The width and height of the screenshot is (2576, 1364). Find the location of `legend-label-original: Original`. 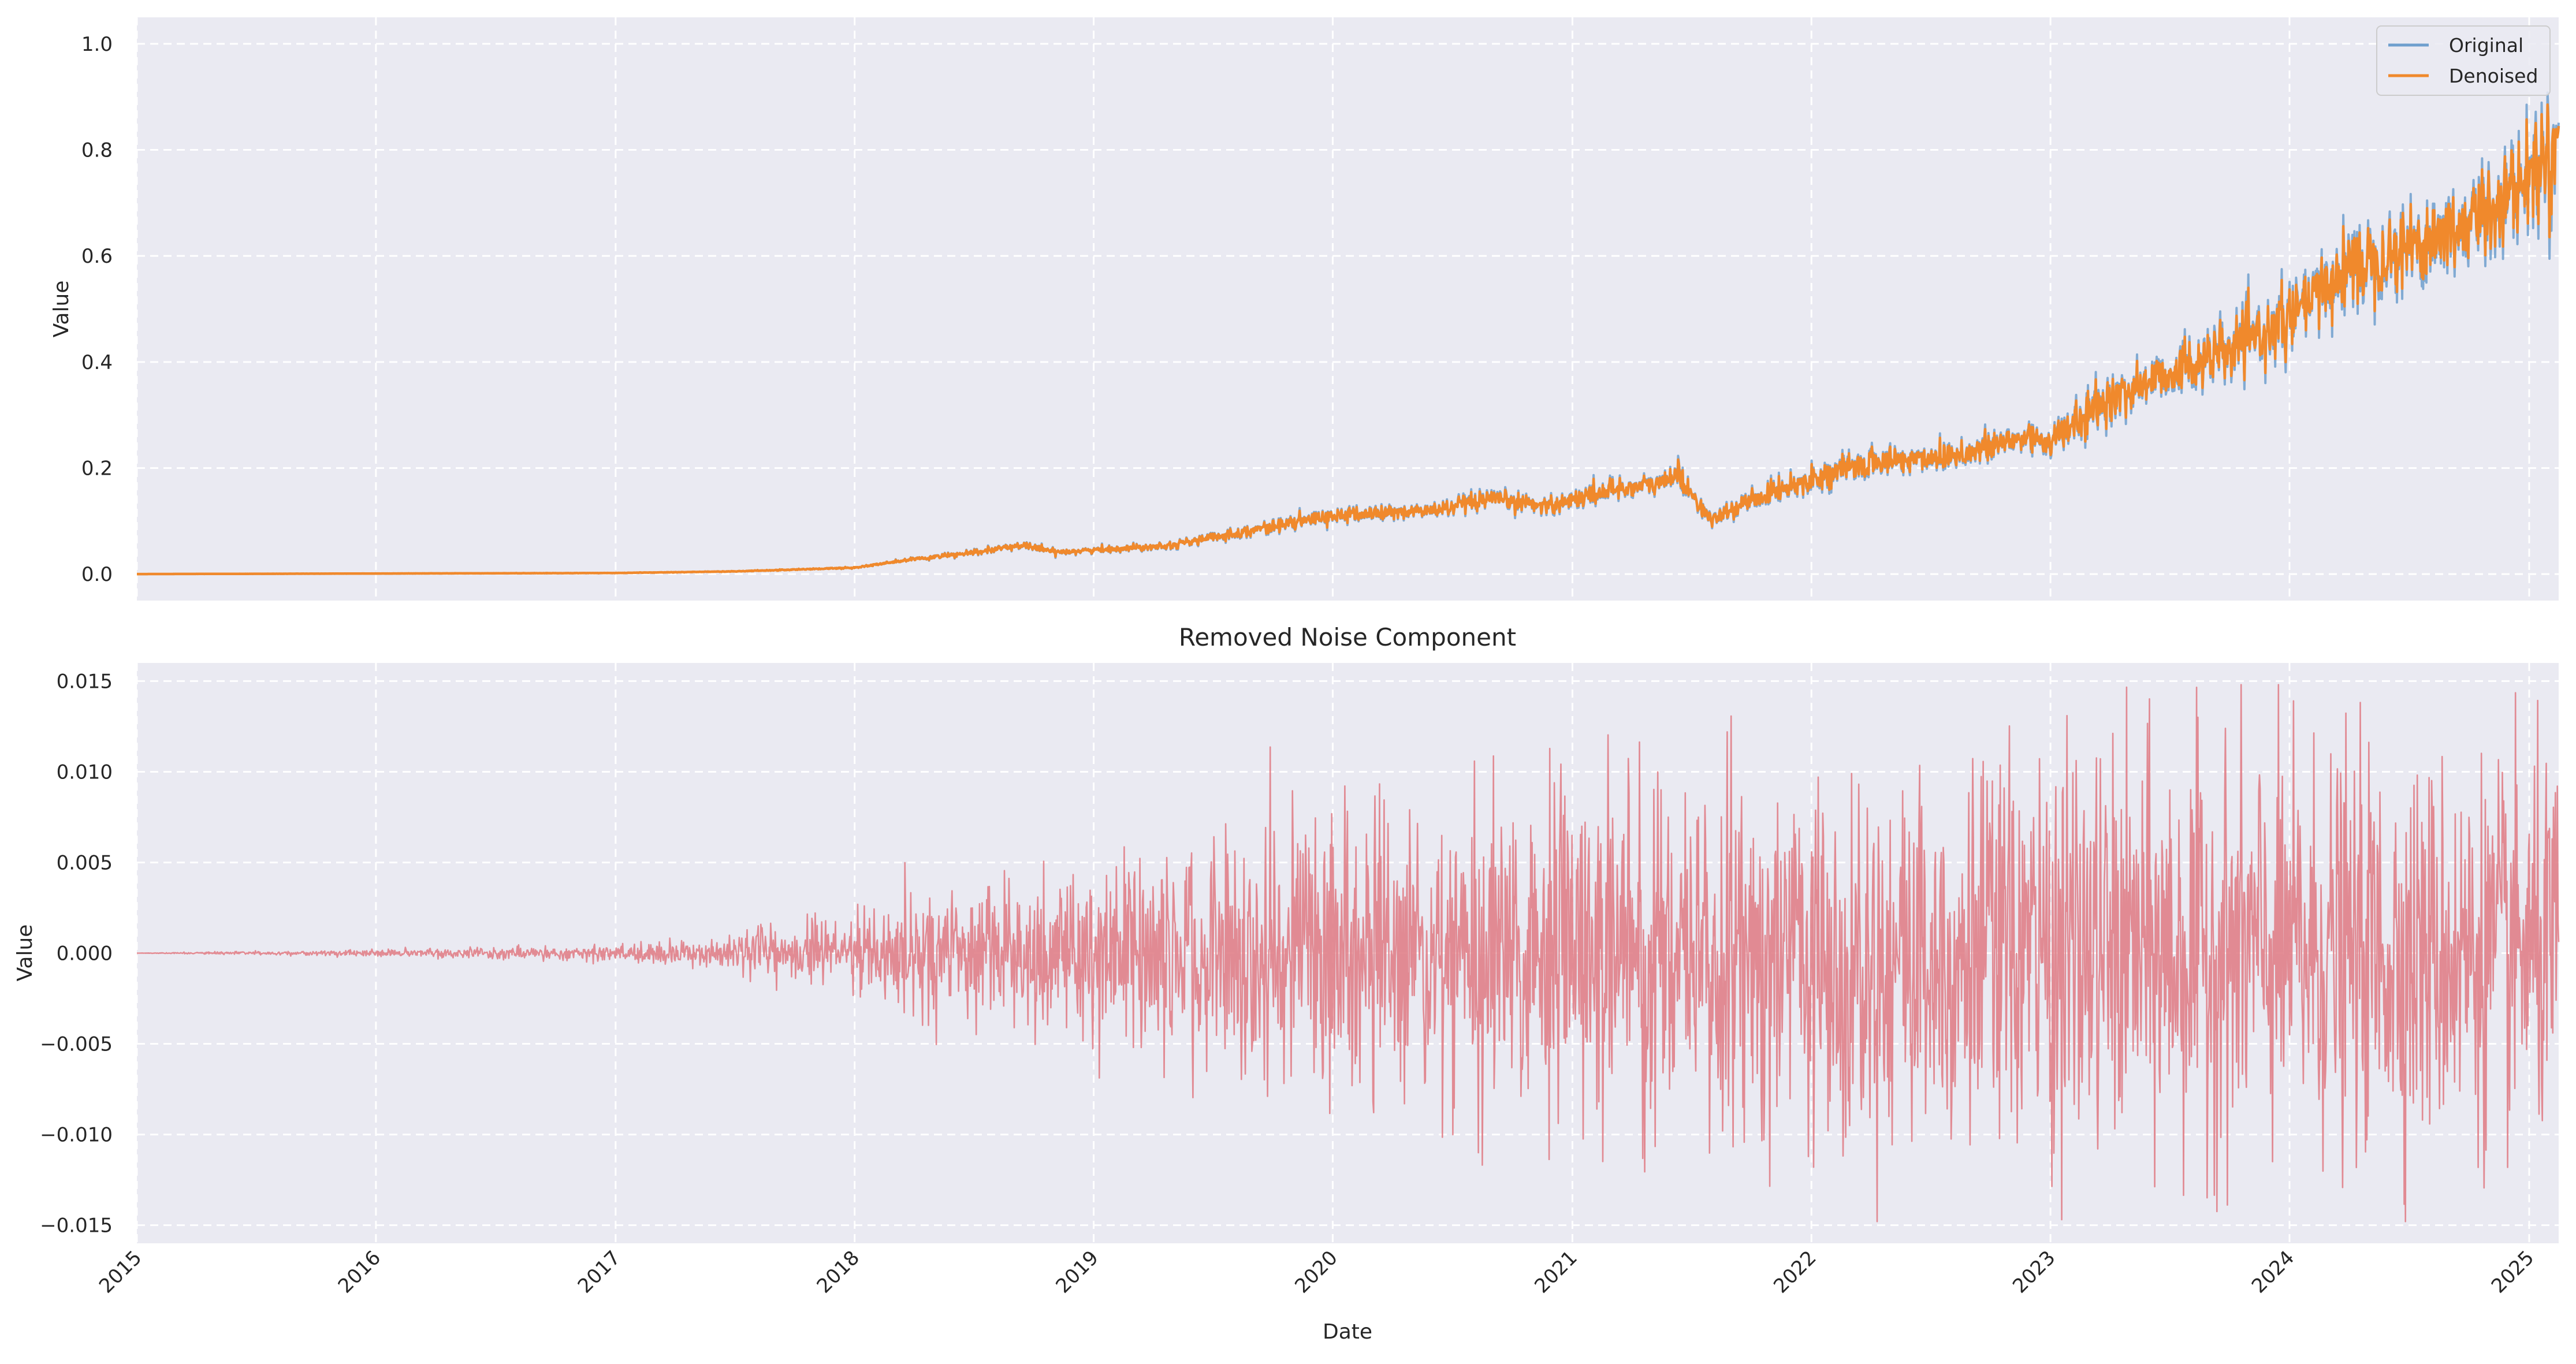

legend-label-original: Original is located at coordinates (2486, 45).